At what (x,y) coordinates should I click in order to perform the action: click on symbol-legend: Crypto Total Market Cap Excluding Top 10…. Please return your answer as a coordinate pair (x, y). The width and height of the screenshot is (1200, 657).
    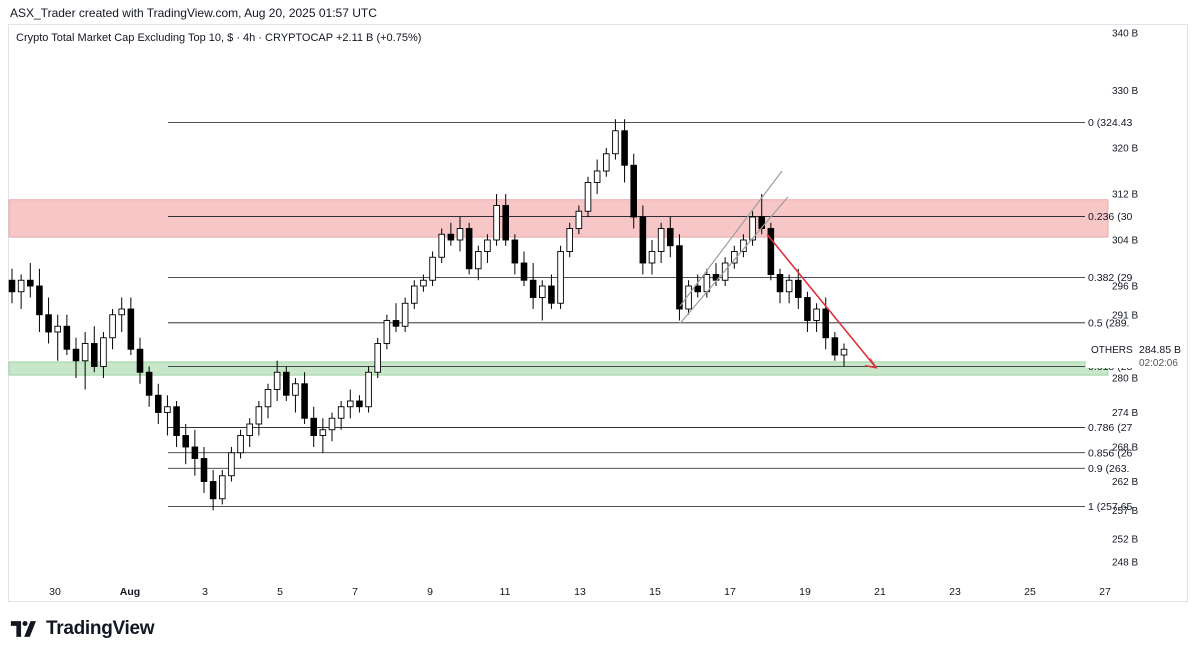
    Looking at the image, I should click on (218, 38).